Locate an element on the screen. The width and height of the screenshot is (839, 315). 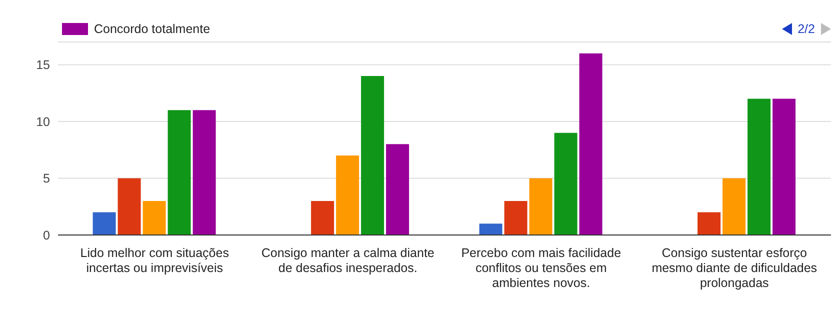
x-tick-label: Consigo manter a calma diante de desafios inesperados. is located at coordinates (347, 260).